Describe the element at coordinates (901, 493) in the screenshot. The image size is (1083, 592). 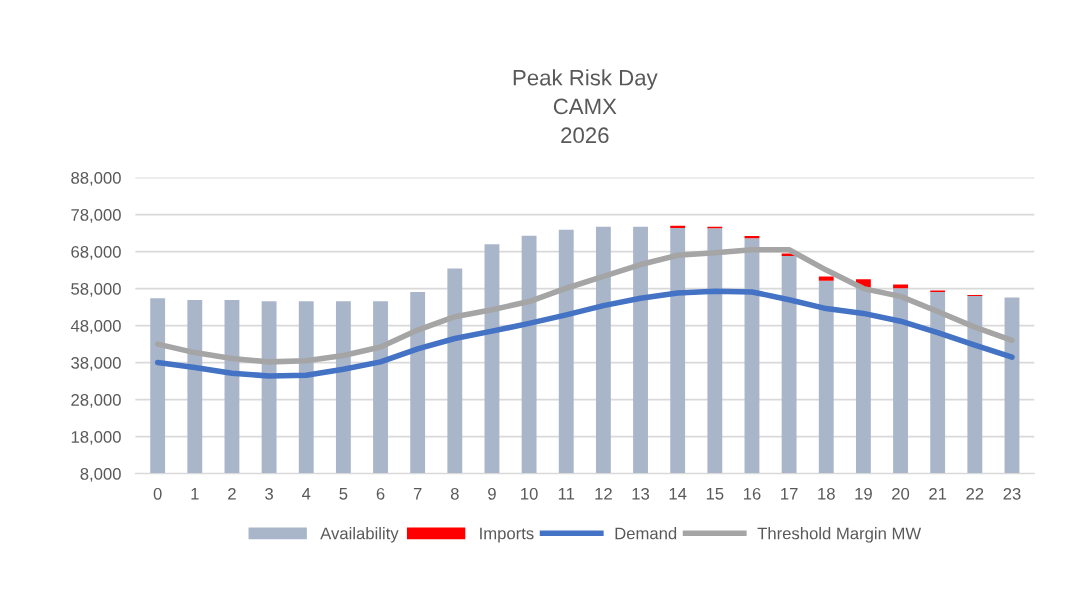
I see `x-tick-label: 20` at that location.